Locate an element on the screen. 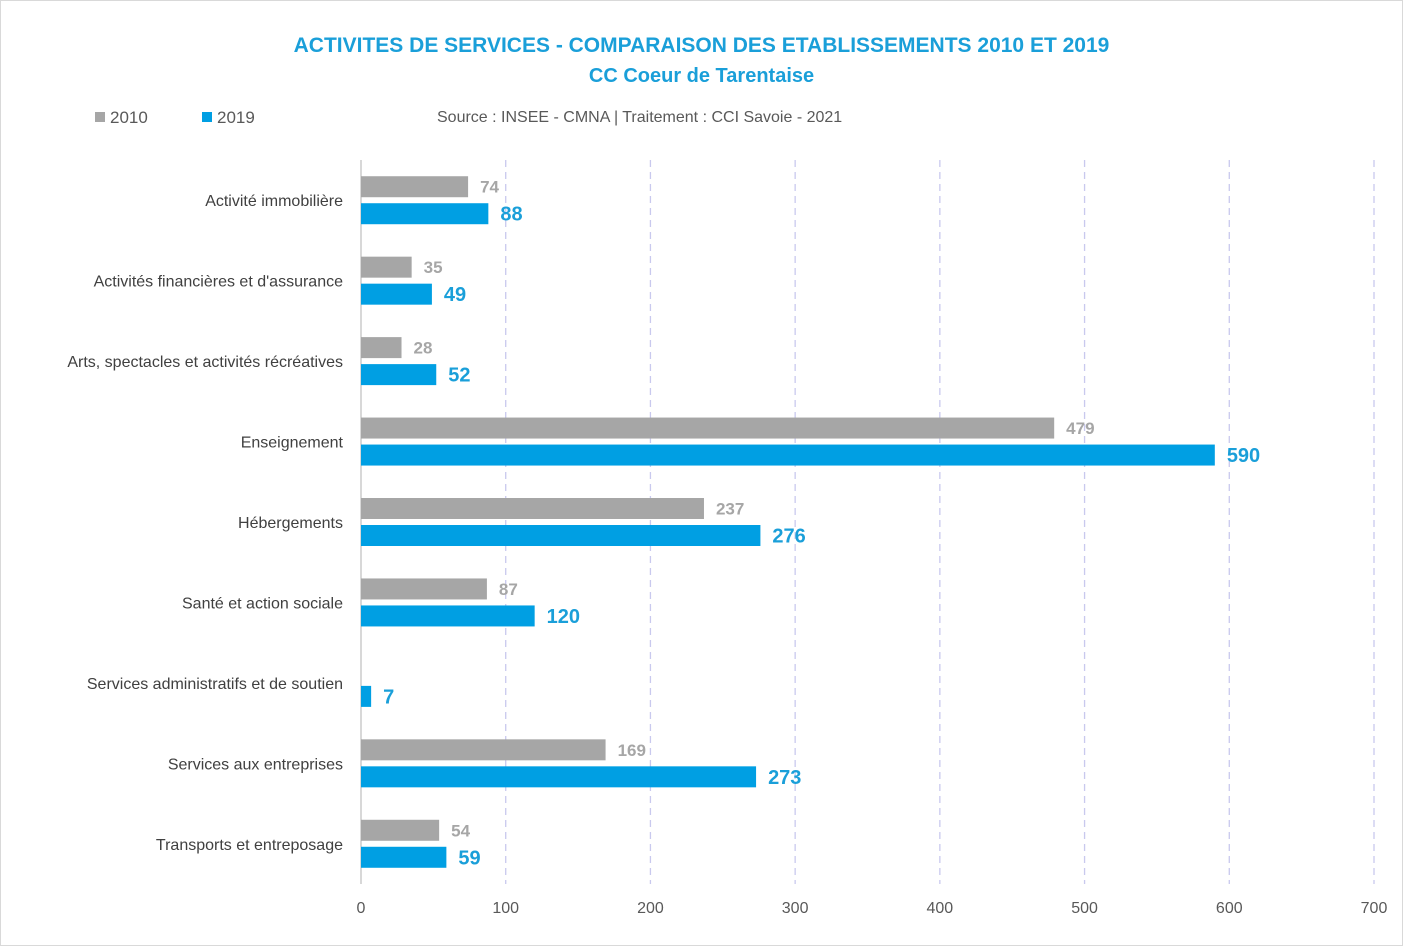  data-label-2019: 52 is located at coordinates (459, 376).